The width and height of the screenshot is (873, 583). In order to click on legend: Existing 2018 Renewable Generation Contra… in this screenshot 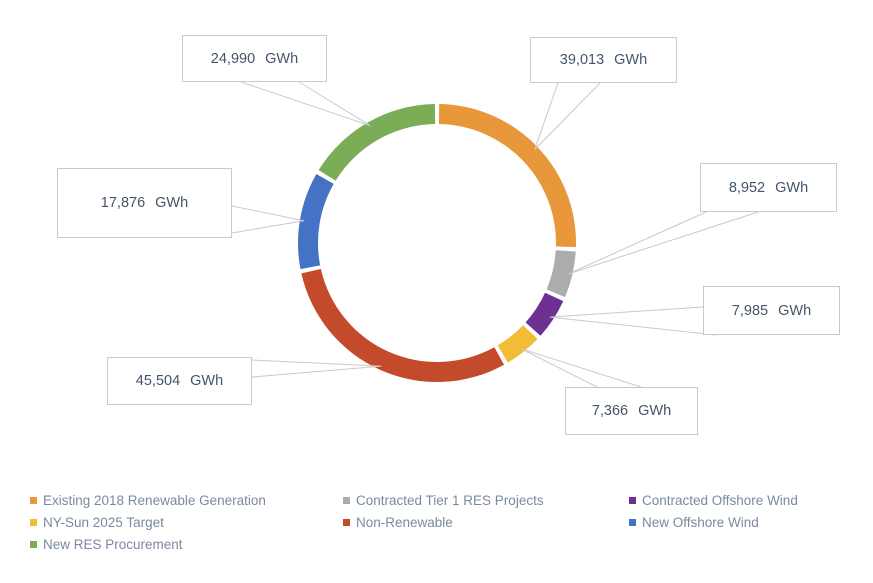, I will do `click(440, 522)`.